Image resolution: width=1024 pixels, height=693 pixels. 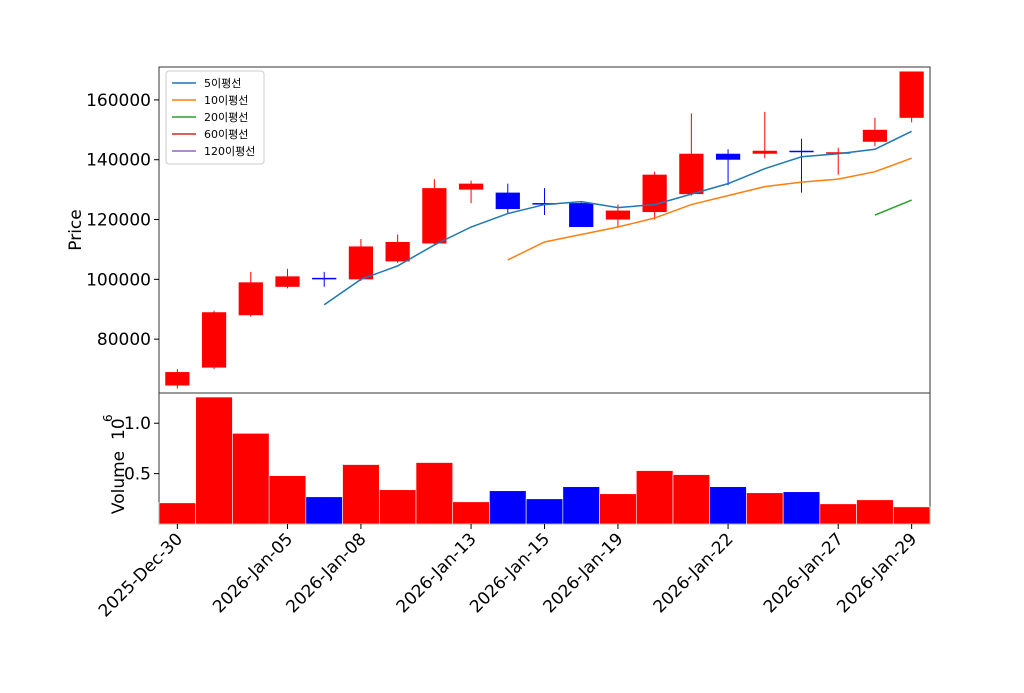 I want to click on price-ytick-label: 140000, so click(x=118, y=161).